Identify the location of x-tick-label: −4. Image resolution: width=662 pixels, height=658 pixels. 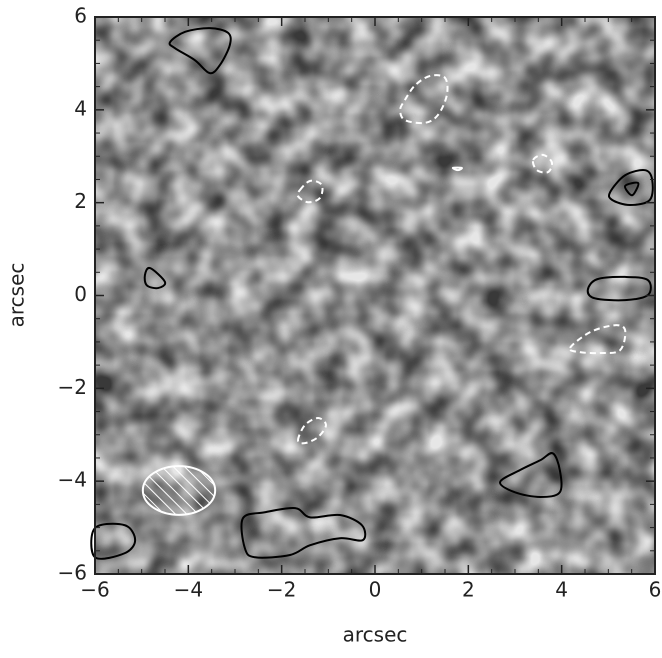
(188, 590).